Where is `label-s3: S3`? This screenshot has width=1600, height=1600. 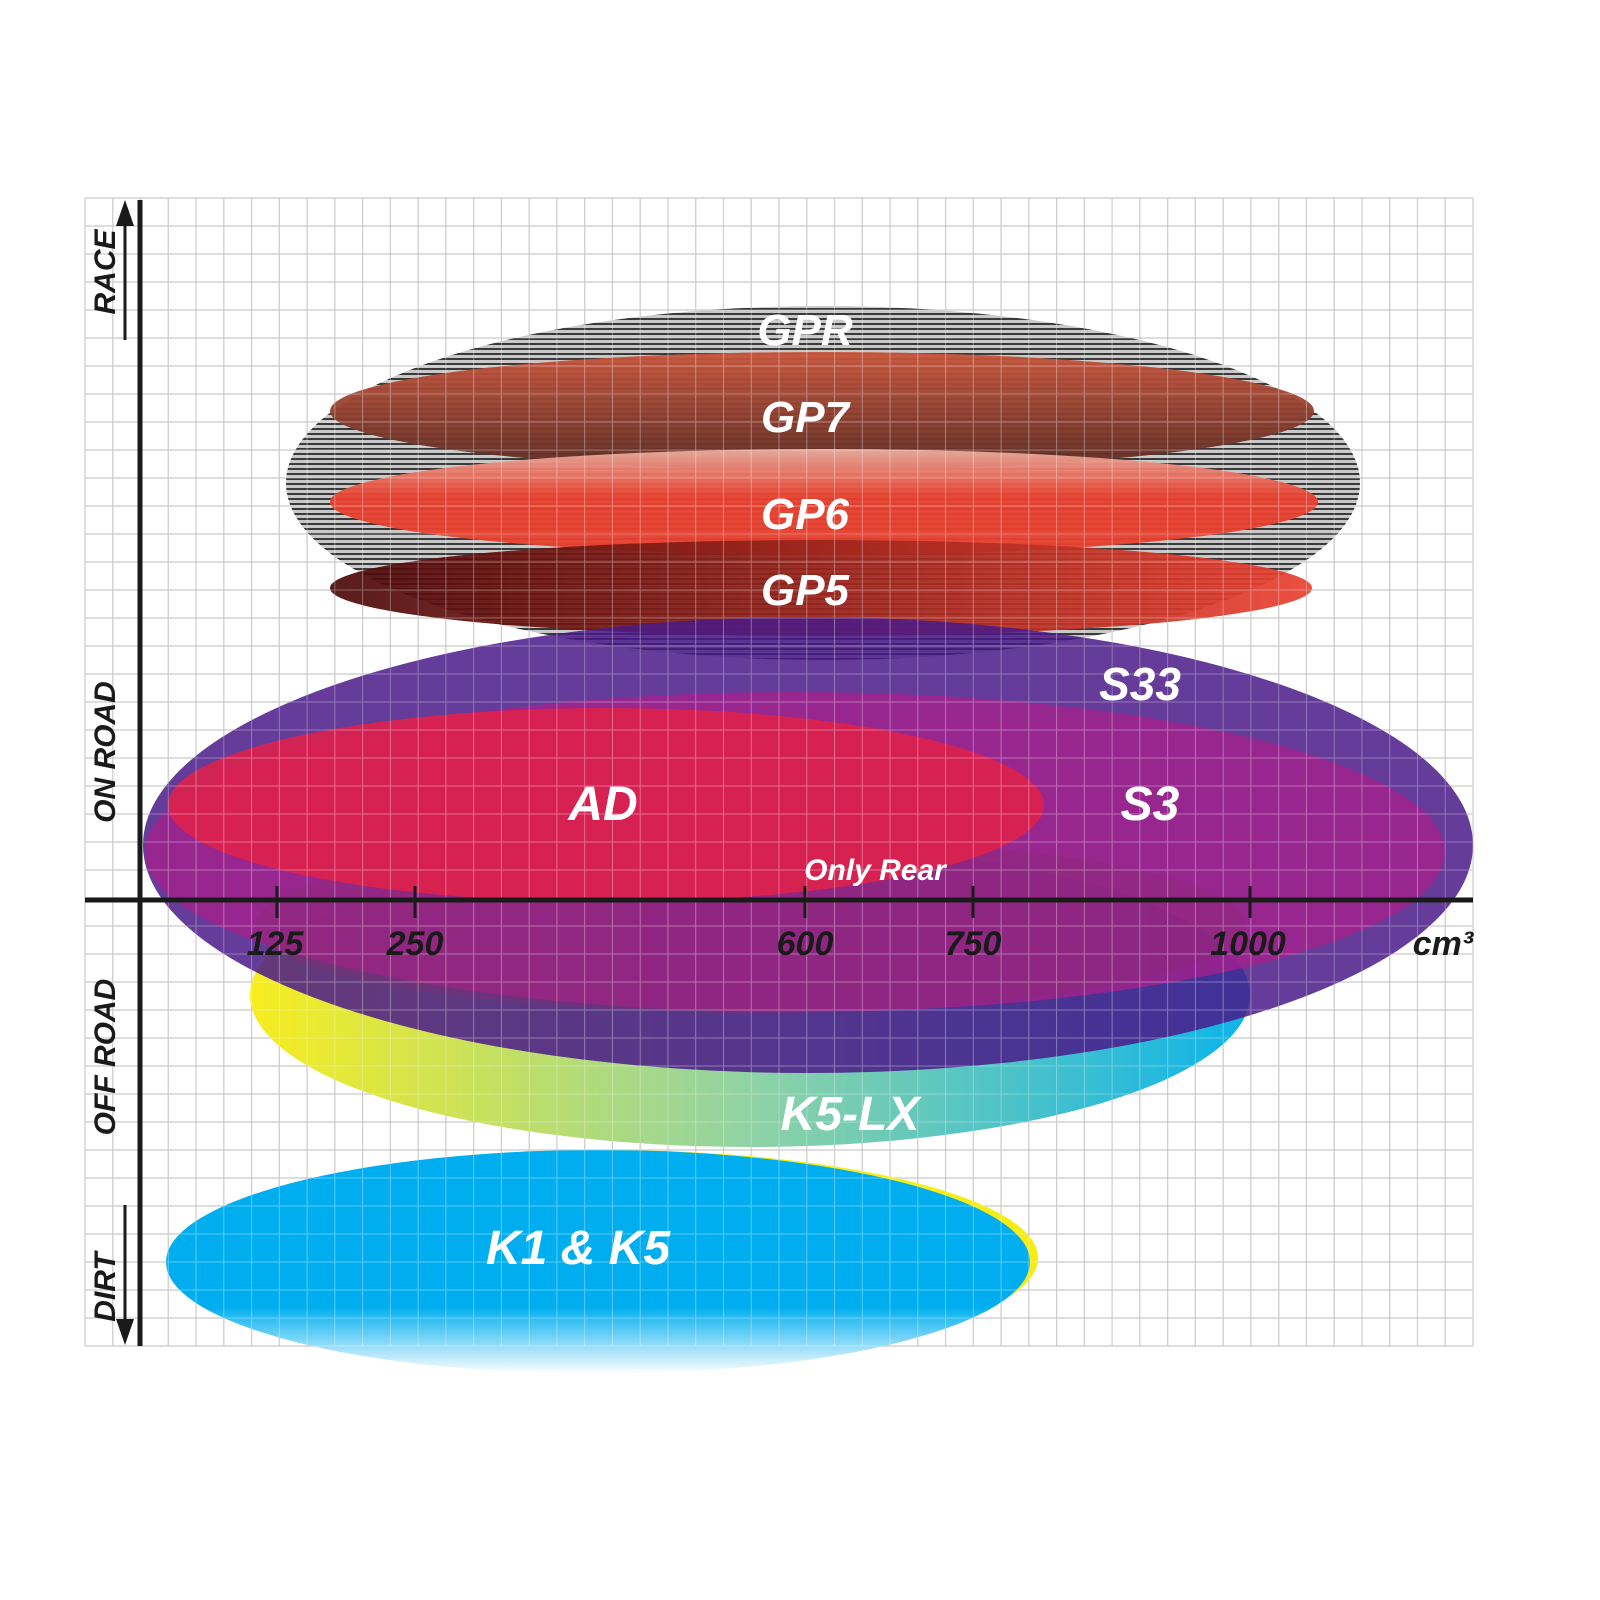 label-s3: S3 is located at coordinates (1150, 804).